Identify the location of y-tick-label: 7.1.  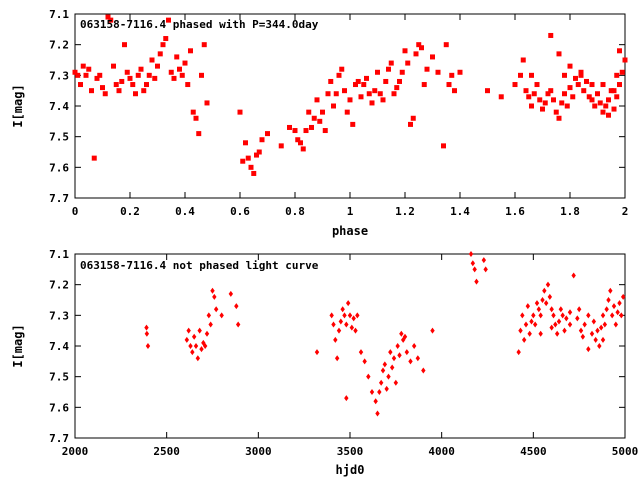
(59, 14).